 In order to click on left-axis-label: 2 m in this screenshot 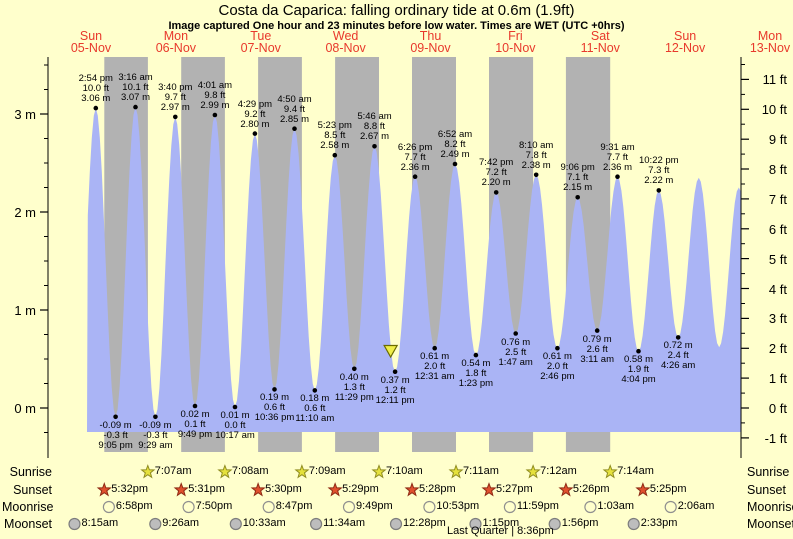, I will do `click(25, 212)`.